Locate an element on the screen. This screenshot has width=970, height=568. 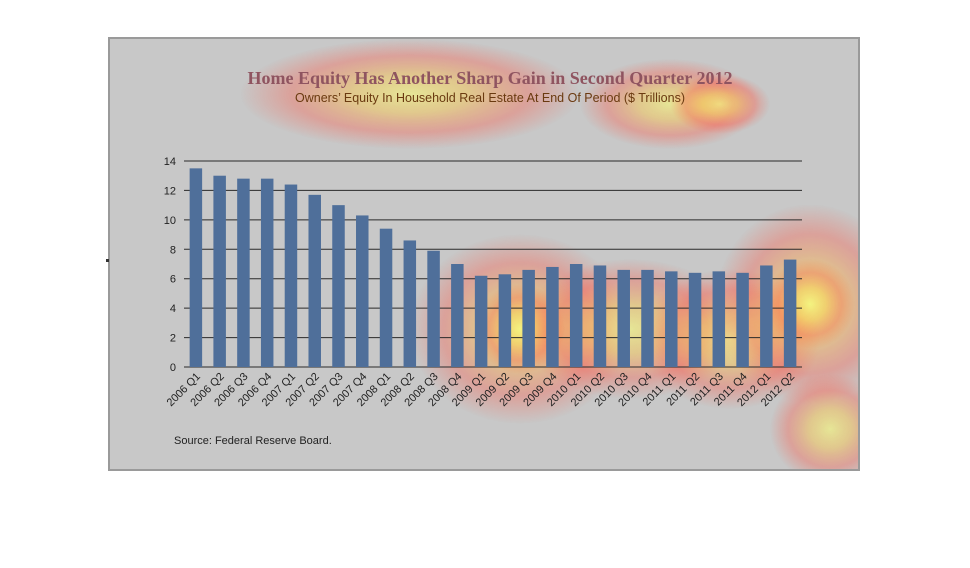
bar-2012-q2 is located at coordinates (790, 313).